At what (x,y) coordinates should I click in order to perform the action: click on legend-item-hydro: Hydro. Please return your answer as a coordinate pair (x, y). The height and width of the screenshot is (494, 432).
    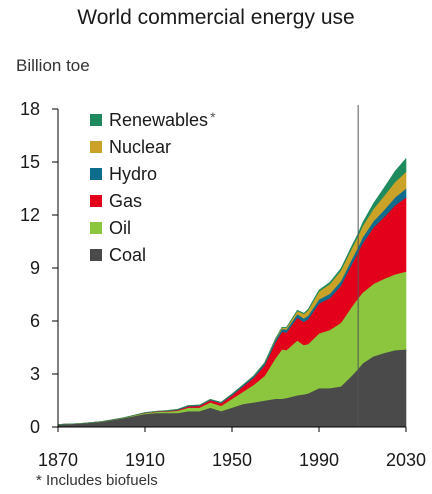
    Looking at the image, I should click on (123, 174).